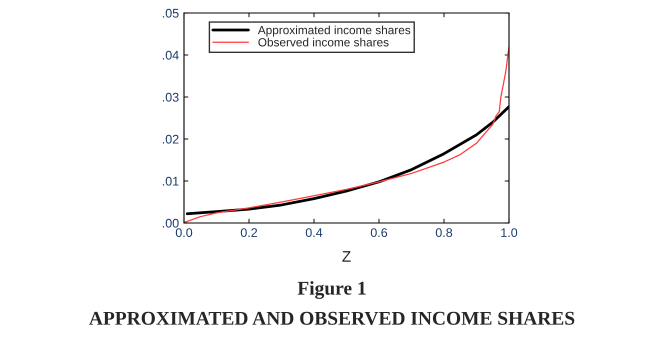 Image resolution: width=664 pixels, height=343 pixels. I want to click on x-tick-label: 1.0, so click(509, 233).